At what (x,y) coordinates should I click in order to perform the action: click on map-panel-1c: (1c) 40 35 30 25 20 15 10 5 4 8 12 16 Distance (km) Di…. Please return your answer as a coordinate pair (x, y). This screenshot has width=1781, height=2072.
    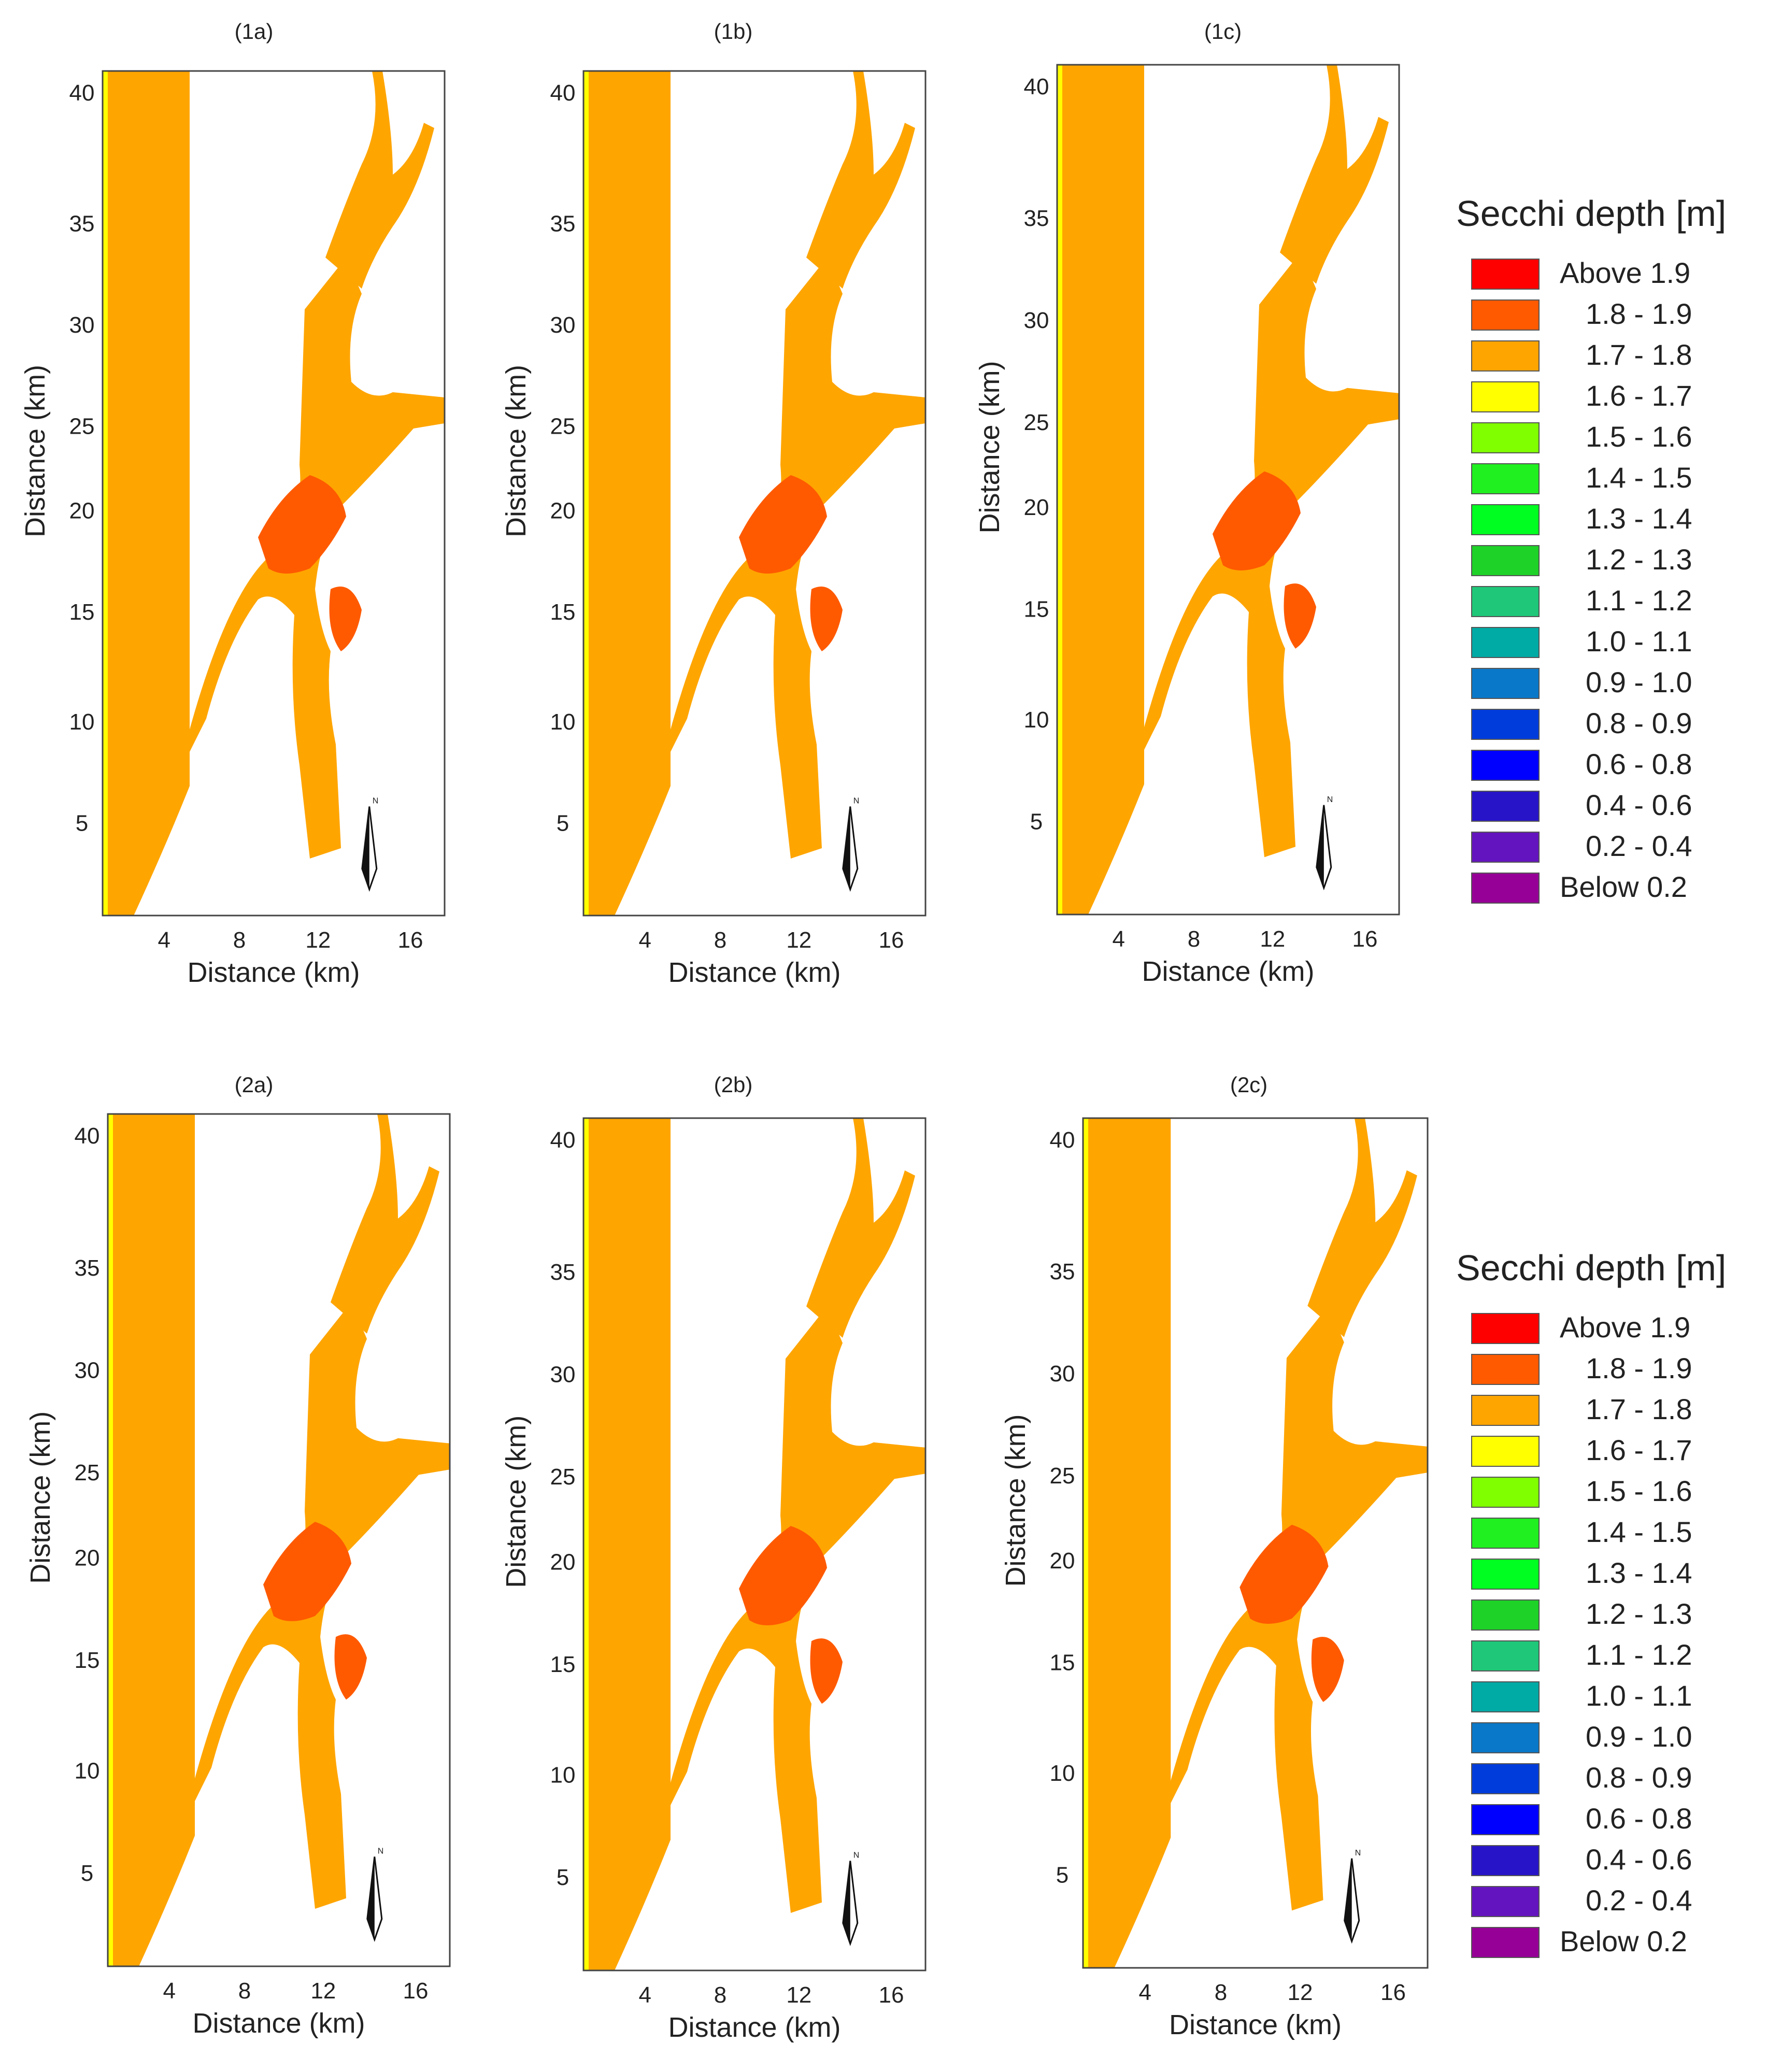
    Looking at the image, I should click on (1187, 503).